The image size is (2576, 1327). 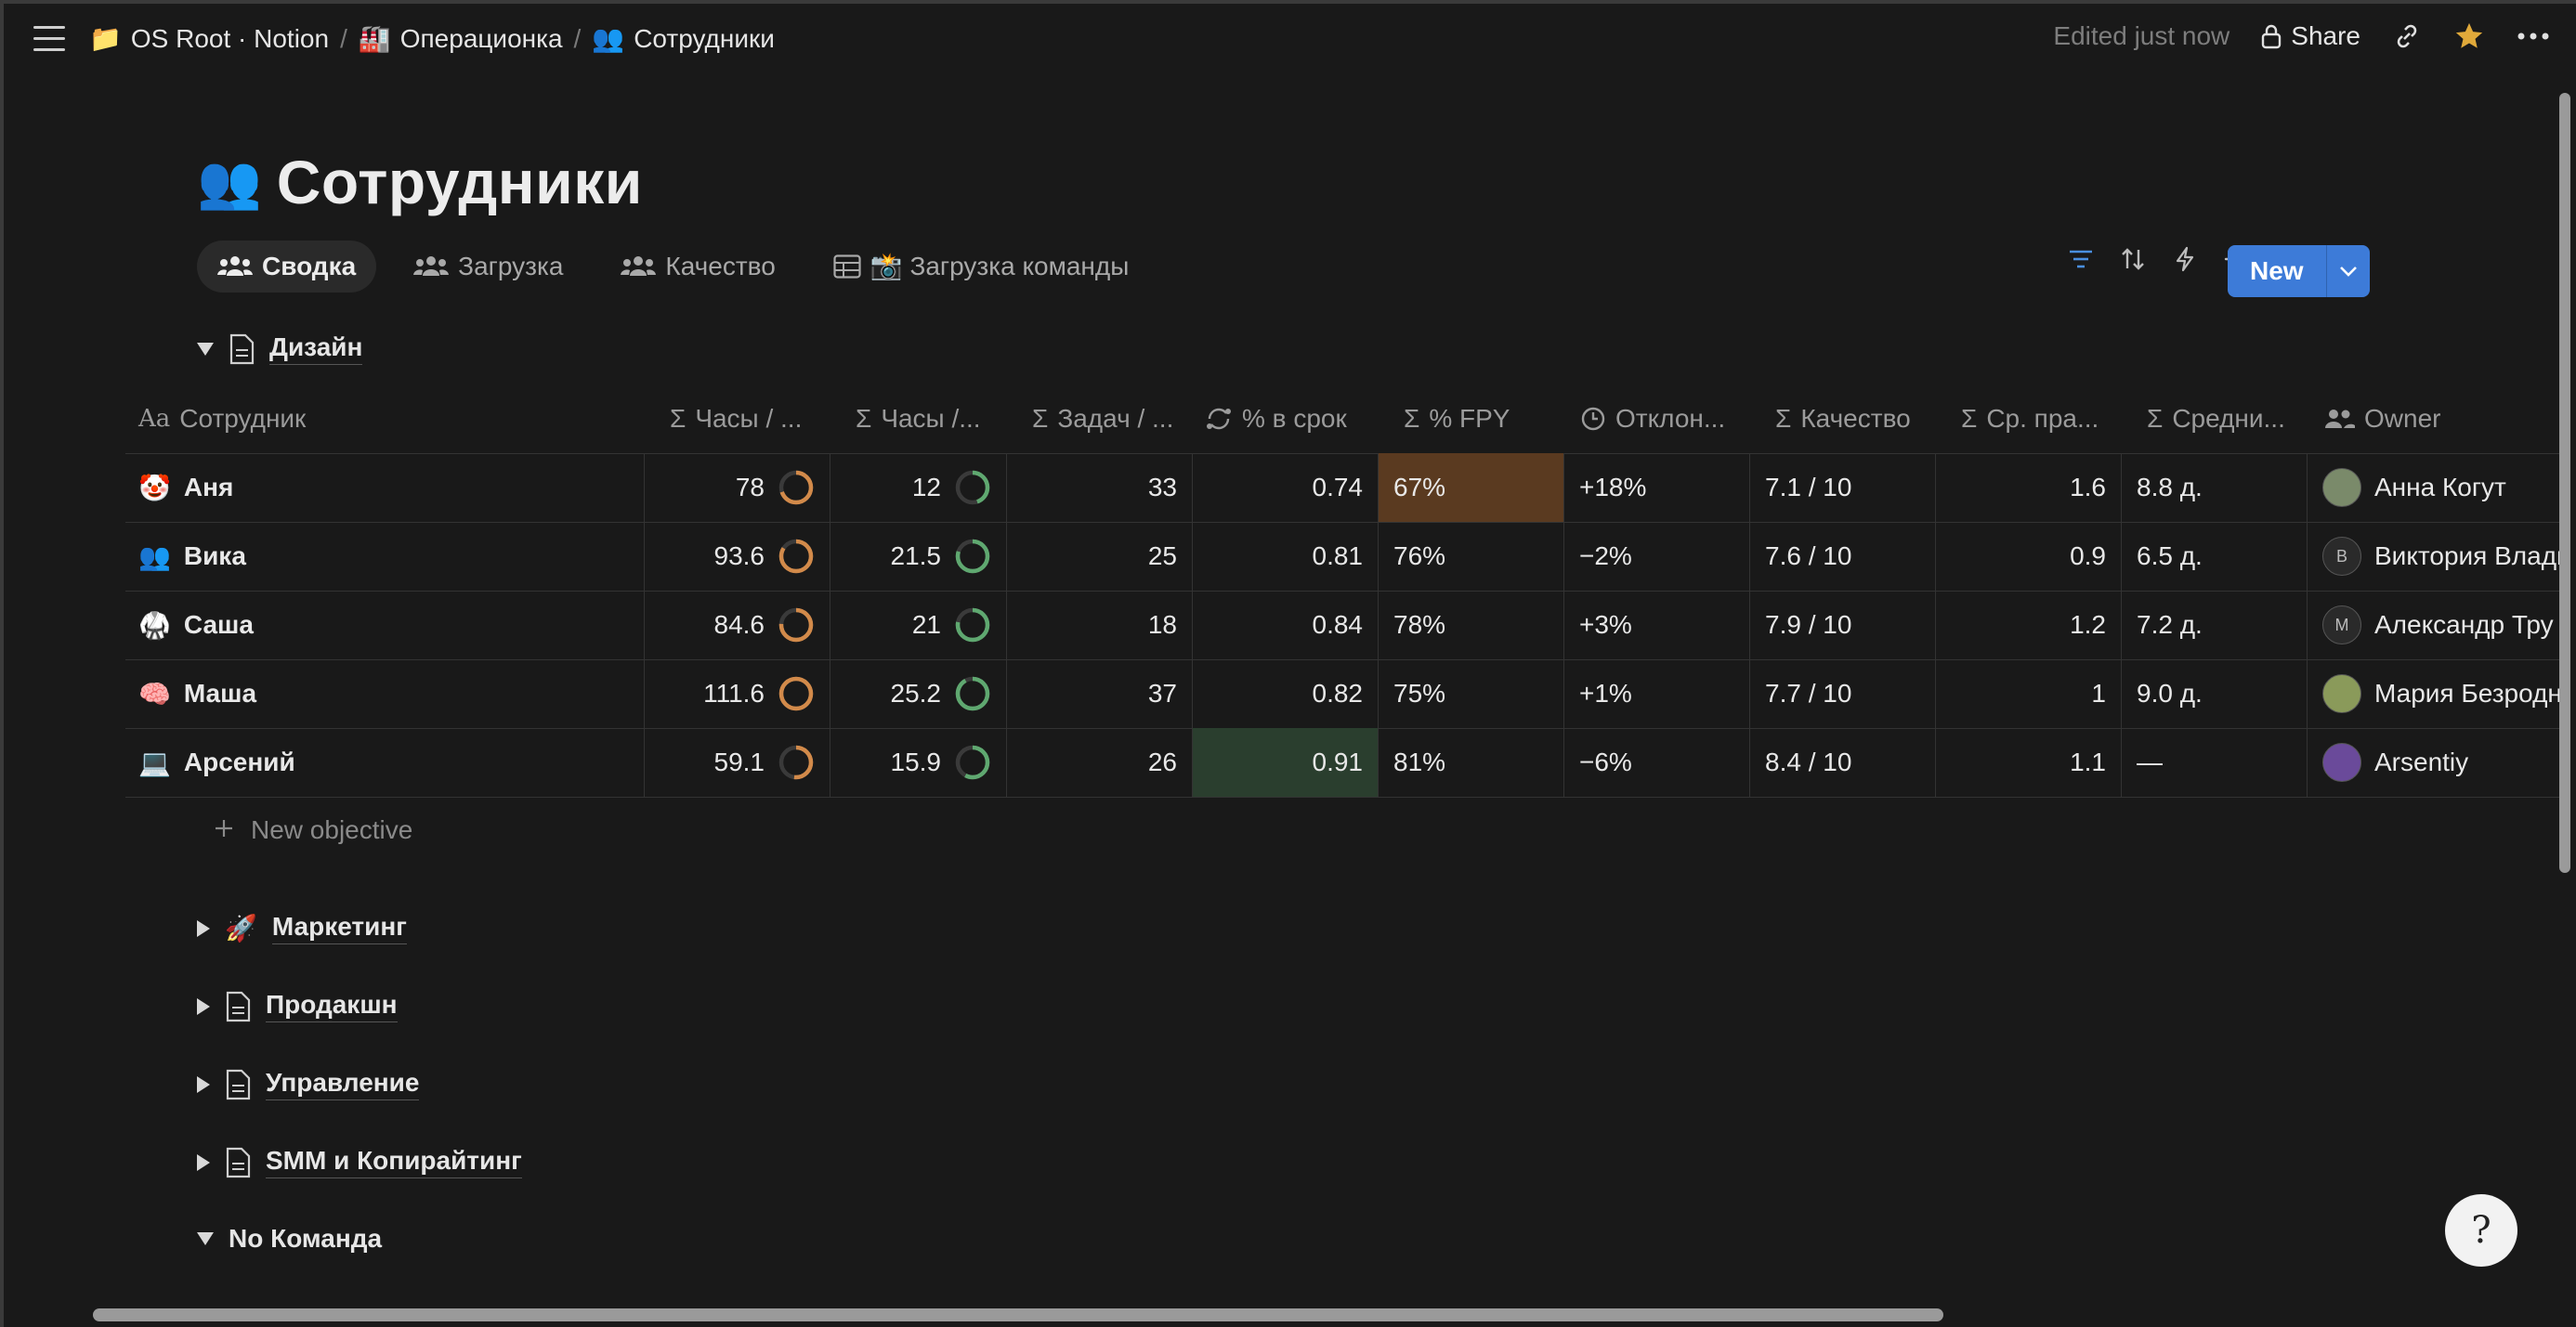 What do you see at coordinates (2433, 625) in the screenshot?
I see `cell-owner: M Александр Тру` at bounding box center [2433, 625].